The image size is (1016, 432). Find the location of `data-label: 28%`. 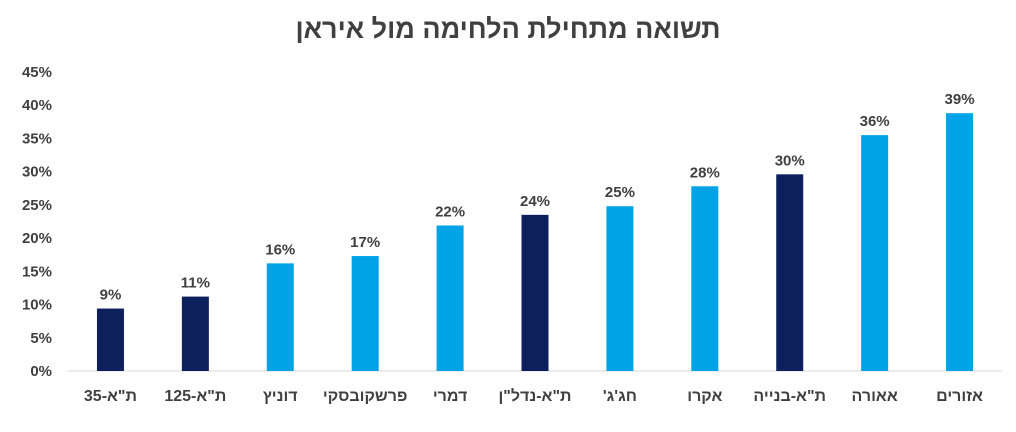

data-label: 28% is located at coordinates (705, 172).